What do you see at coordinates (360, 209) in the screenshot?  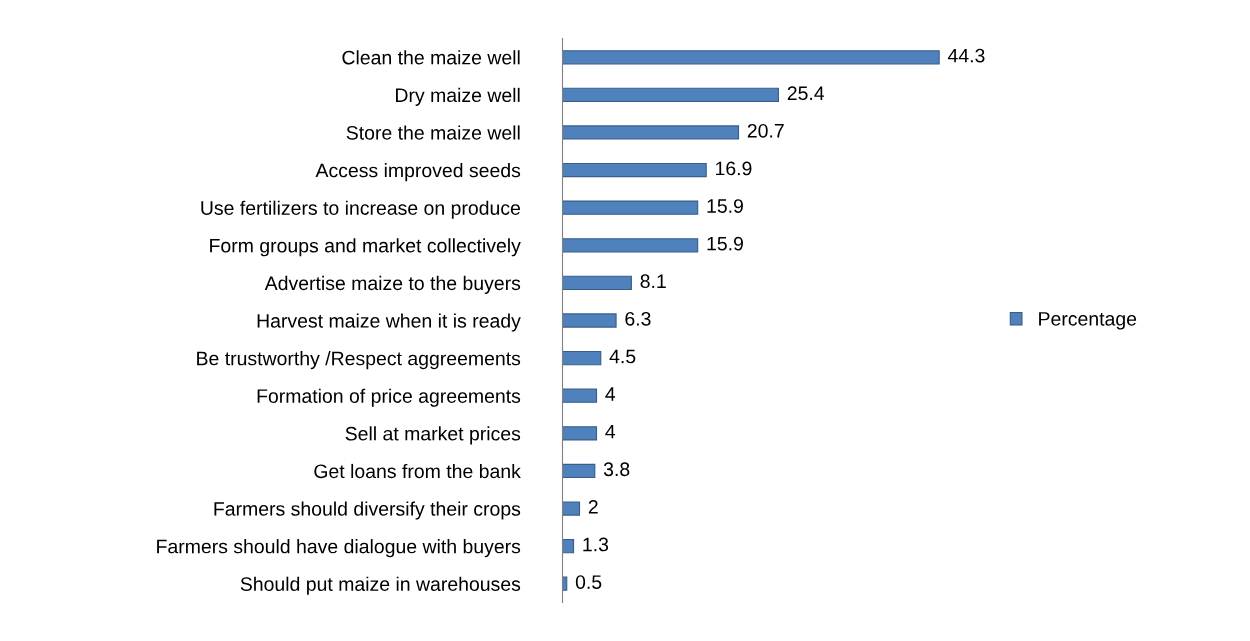 I see `y-tick-label: Use fertilizers to increase on produce` at bounding box center [360, 209].